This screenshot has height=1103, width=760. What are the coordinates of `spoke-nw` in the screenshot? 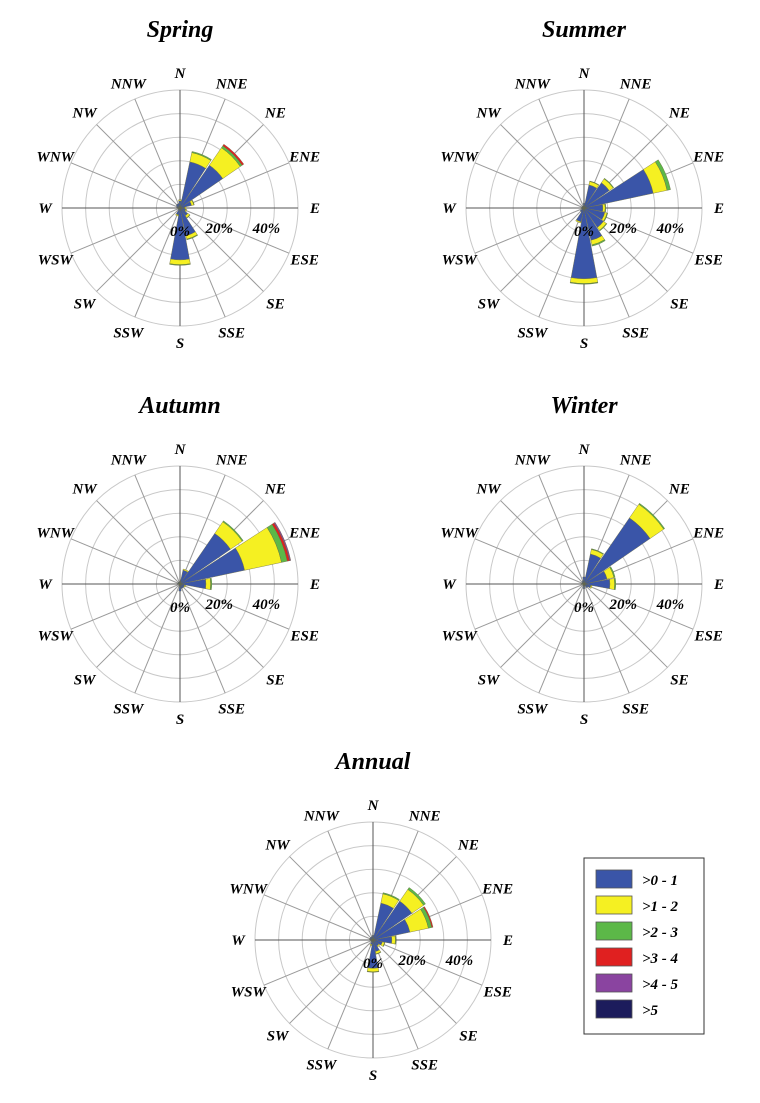 It's located at (138, 166).